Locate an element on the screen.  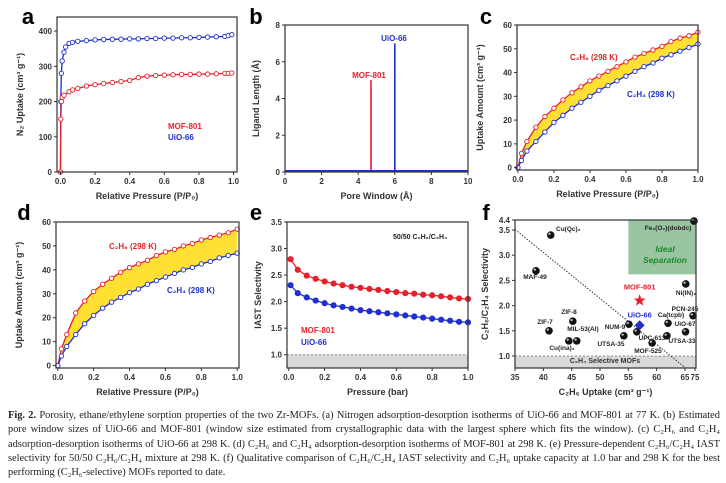
x-tick-label: 35 is located at coordinates (515, 377).